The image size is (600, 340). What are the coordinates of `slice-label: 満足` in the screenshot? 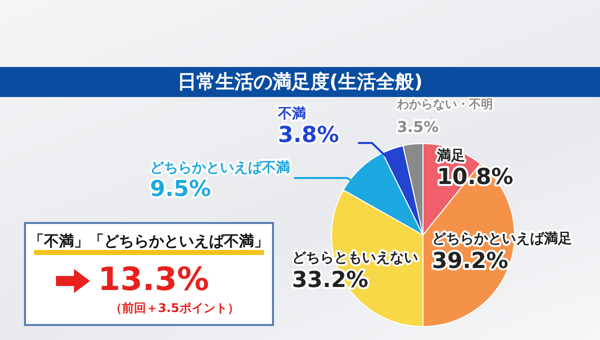 It's located at (450, 156).